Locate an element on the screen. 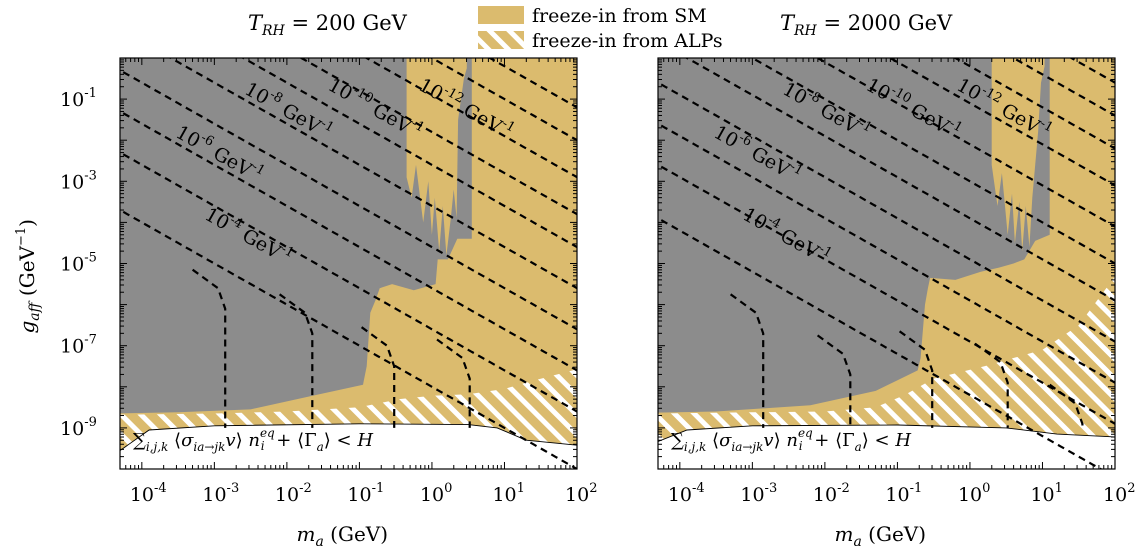 This screenshot has width=1145, height=554. y-tick-label: 10⁻⁹ is located at coordinates (78, 427).